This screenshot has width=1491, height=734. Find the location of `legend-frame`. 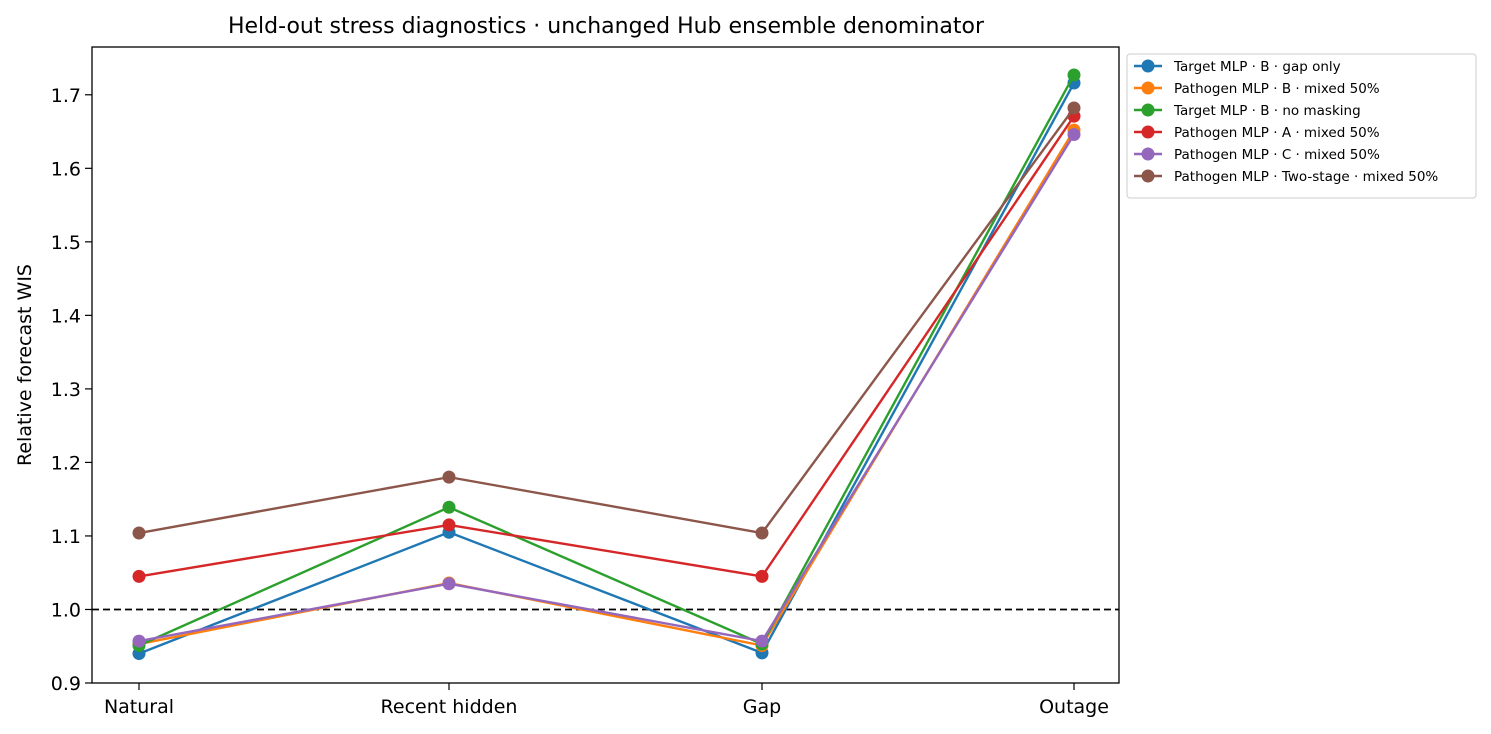

legend-frame is located at coordinates (1301, 126).